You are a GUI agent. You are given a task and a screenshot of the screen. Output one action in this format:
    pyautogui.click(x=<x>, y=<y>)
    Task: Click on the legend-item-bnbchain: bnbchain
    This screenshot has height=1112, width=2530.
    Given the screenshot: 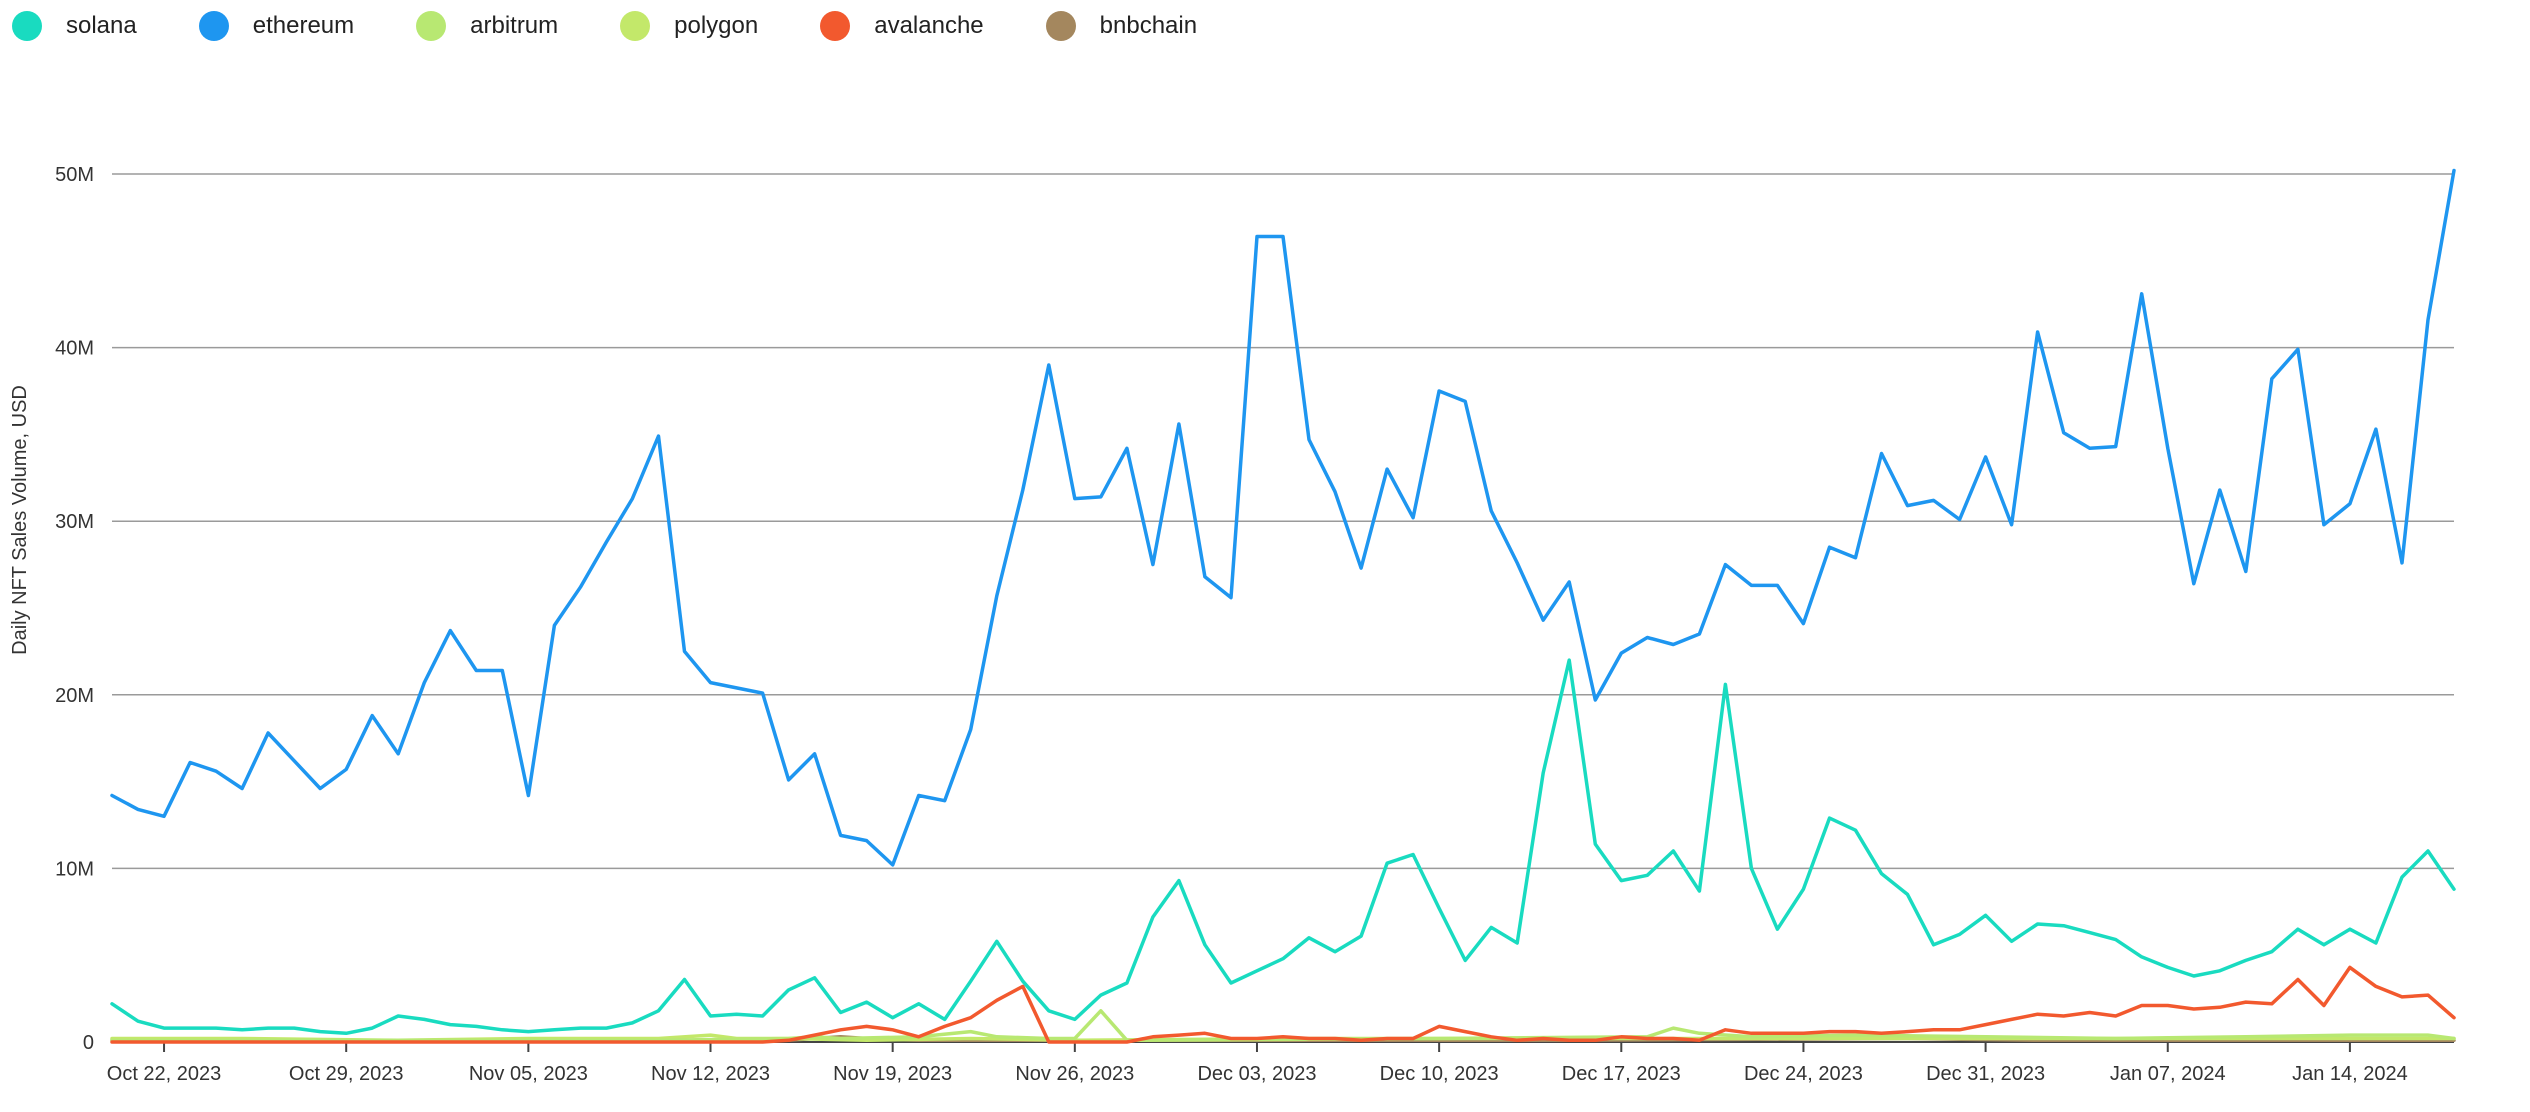 What is the action you would take?
    pyautogui.click(x=1121, y=26)
    